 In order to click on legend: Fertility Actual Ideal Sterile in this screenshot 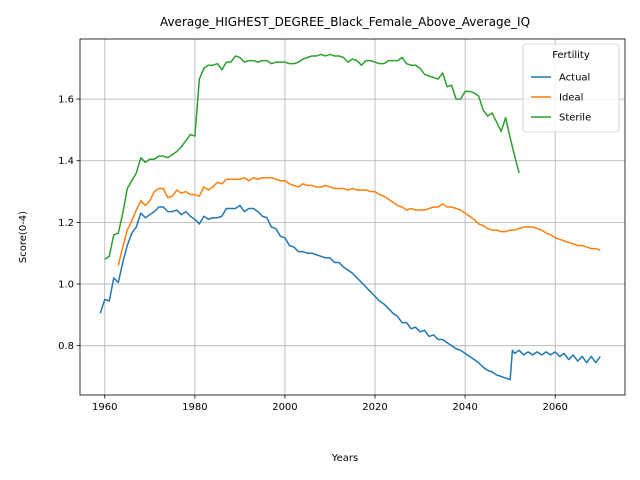, I will do `click(571, 88)`.